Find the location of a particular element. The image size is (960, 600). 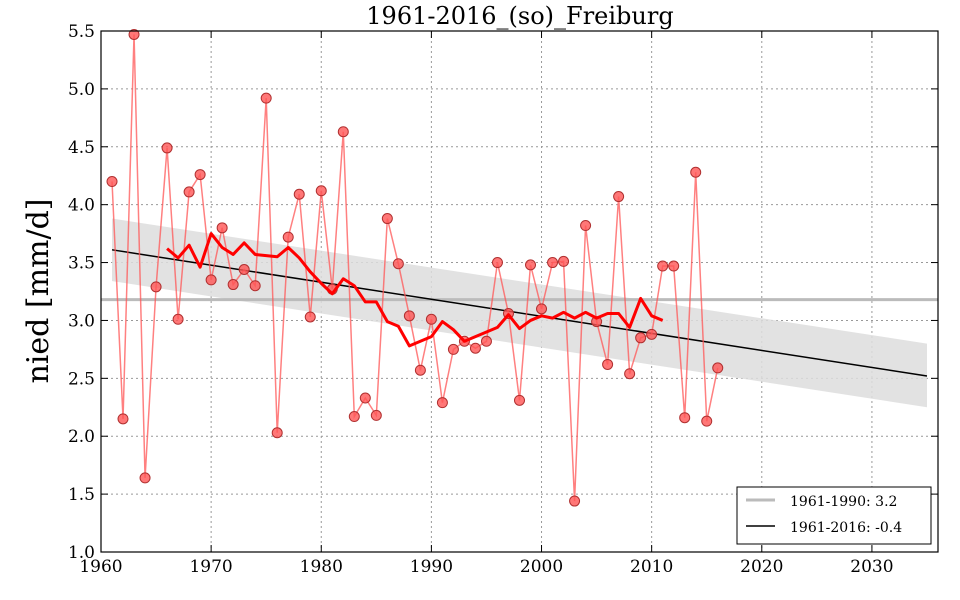

y-tick-label: 1.0 is located at coordinates (81, 553).